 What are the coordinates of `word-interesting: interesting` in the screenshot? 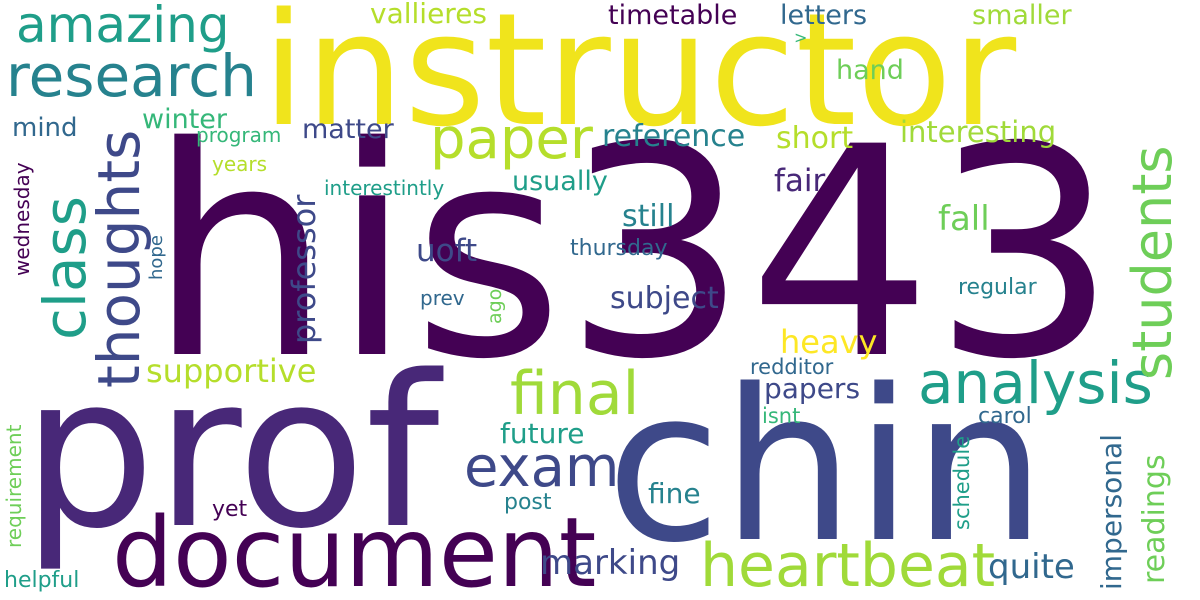 It's located at (978, 132).